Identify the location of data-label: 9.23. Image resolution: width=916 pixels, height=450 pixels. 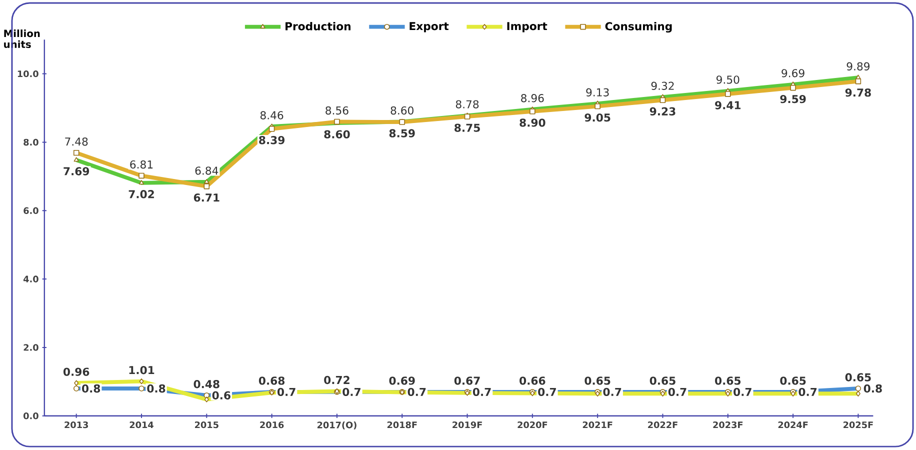
(663, 112).